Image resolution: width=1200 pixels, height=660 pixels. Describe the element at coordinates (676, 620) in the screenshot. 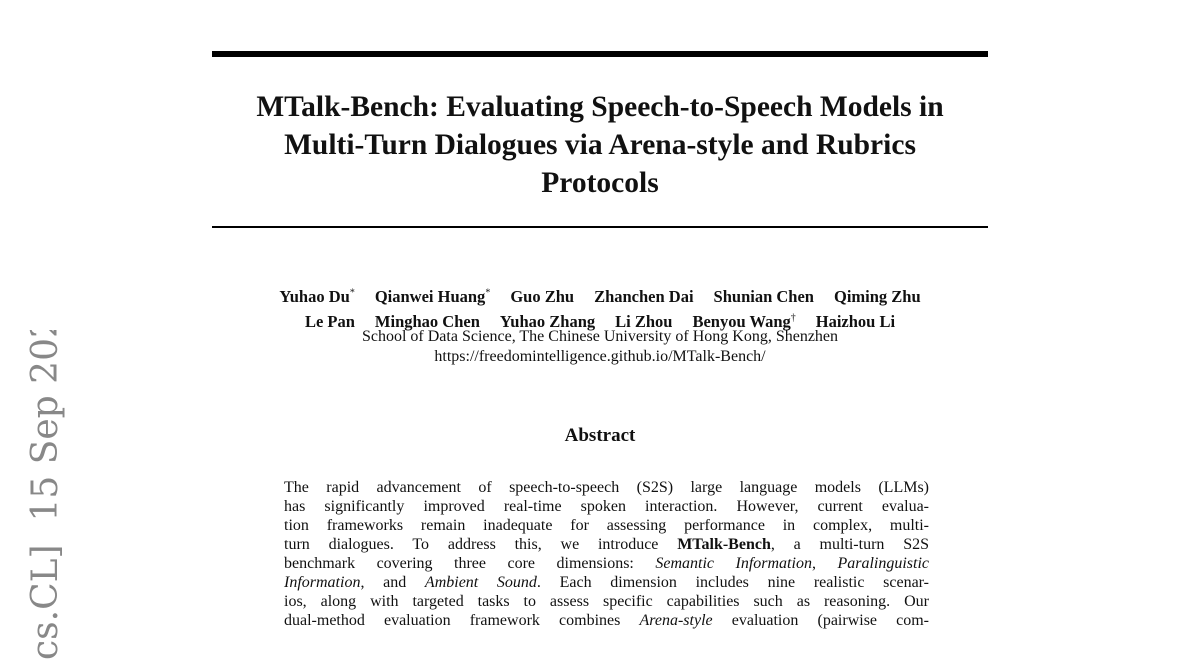

I see `abstract-text: Arena-style` at that location.